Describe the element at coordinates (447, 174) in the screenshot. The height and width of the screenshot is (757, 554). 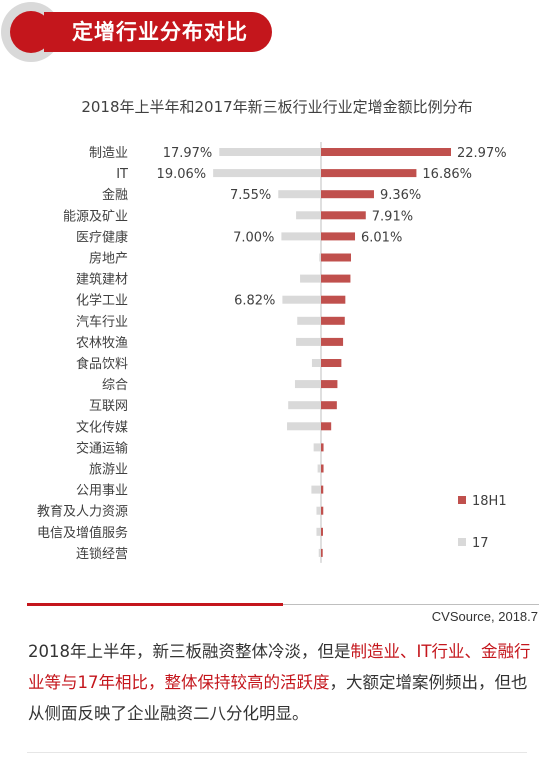
I see `data-label-18h1: 16.86%` at that location.